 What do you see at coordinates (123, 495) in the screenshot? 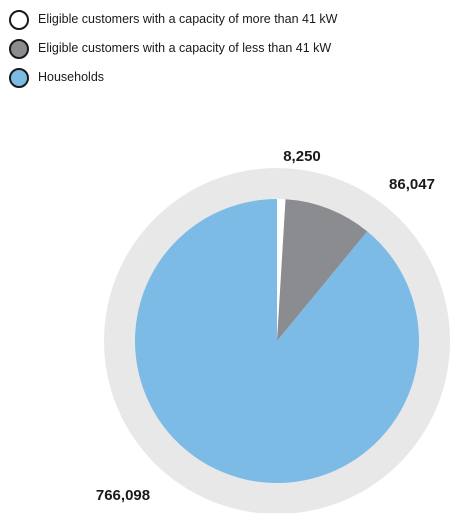
I see `data-label-households: 766,098` at bounding box center [123, 495].